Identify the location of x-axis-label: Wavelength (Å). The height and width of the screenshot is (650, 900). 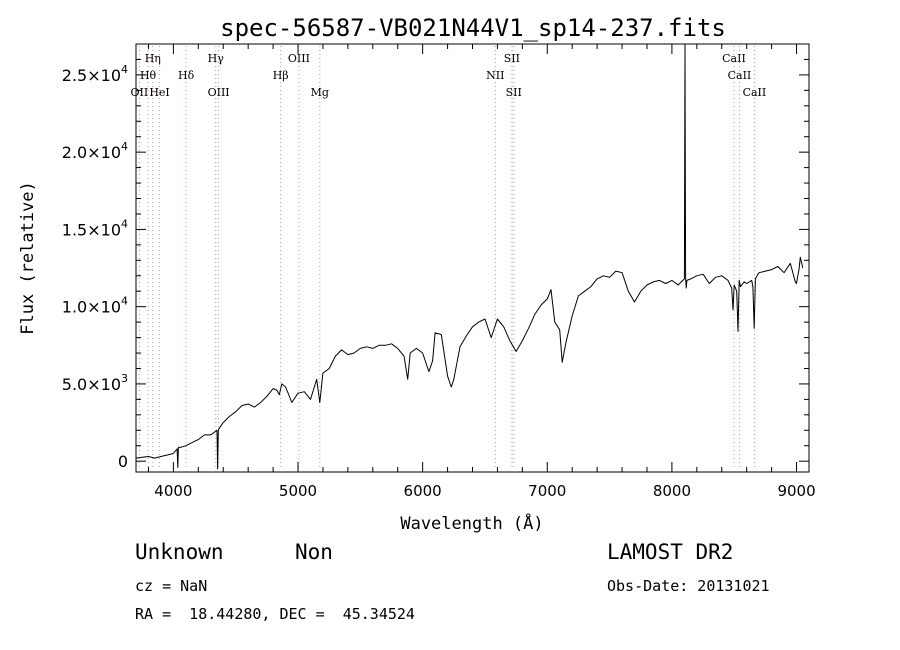
(471, 523).